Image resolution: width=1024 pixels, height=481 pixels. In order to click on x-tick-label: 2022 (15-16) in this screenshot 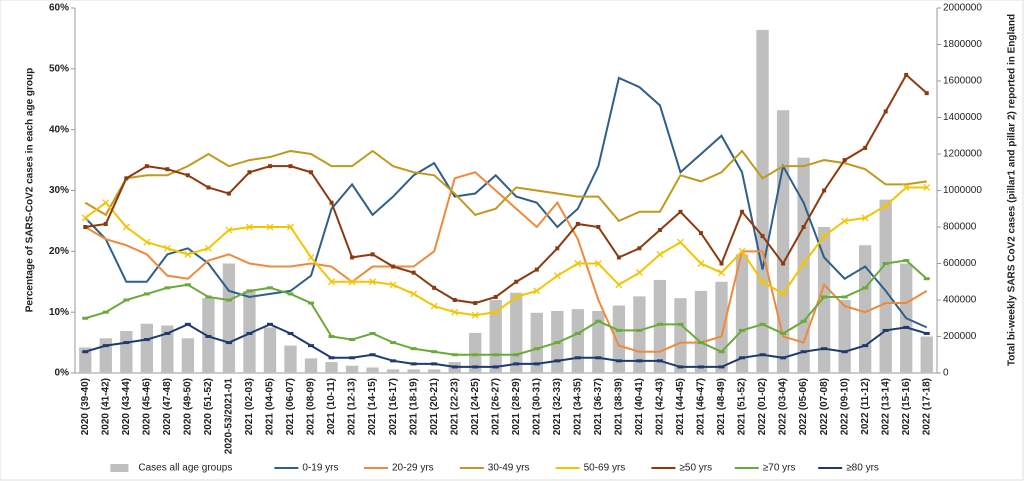, I will do `click(906, 406)`.